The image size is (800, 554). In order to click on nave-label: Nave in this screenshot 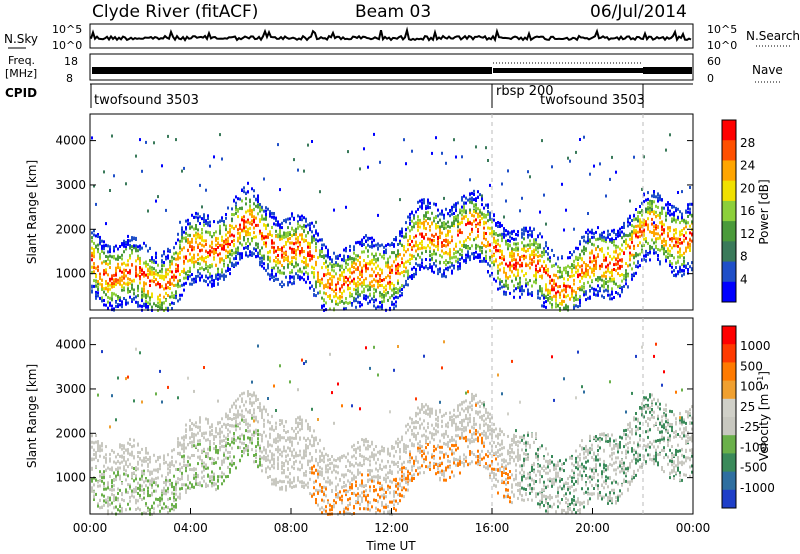, I will do `click(767, 70)`.